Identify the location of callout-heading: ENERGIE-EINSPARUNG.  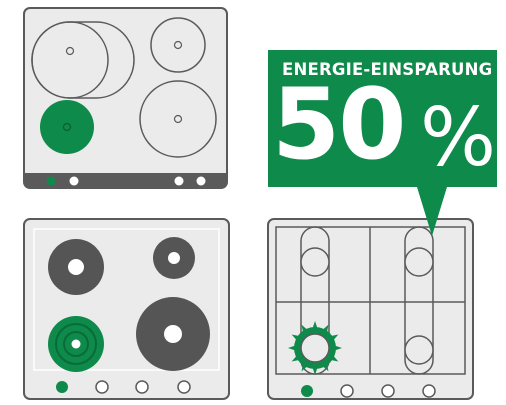
(387, 69).